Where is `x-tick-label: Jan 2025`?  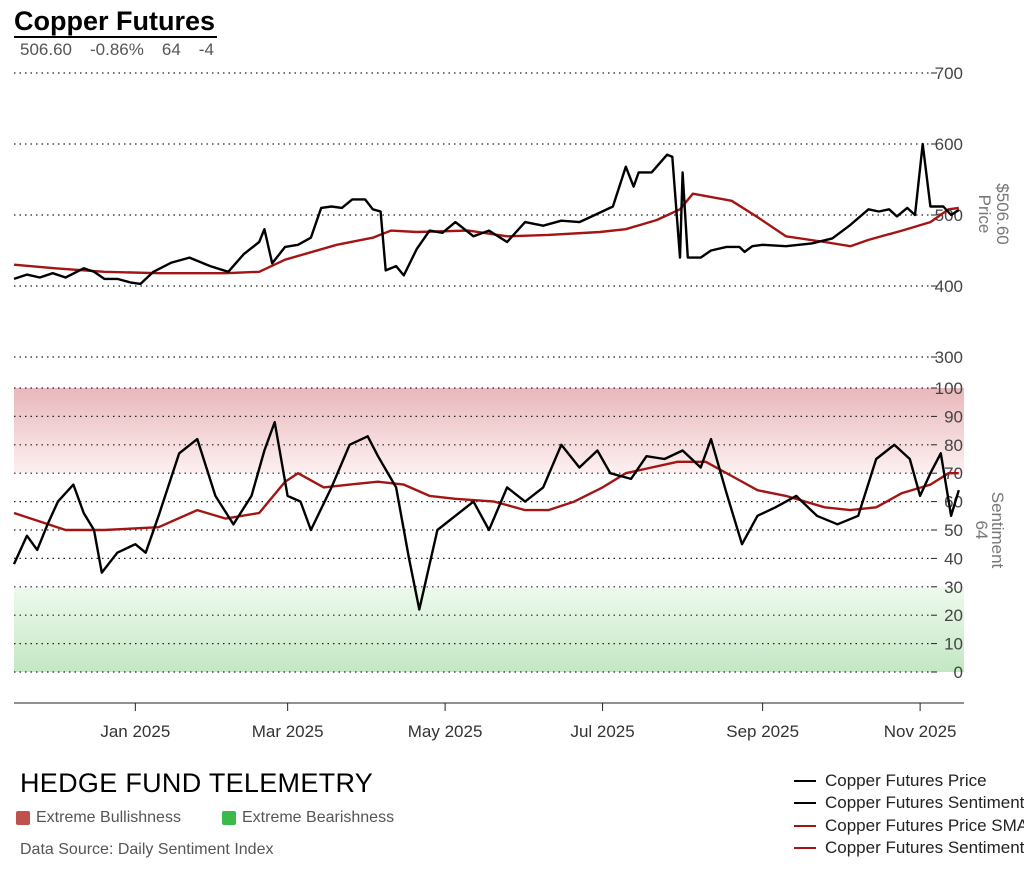 x-tick-label: Jan 2025 is located at coordinates (135, 731).